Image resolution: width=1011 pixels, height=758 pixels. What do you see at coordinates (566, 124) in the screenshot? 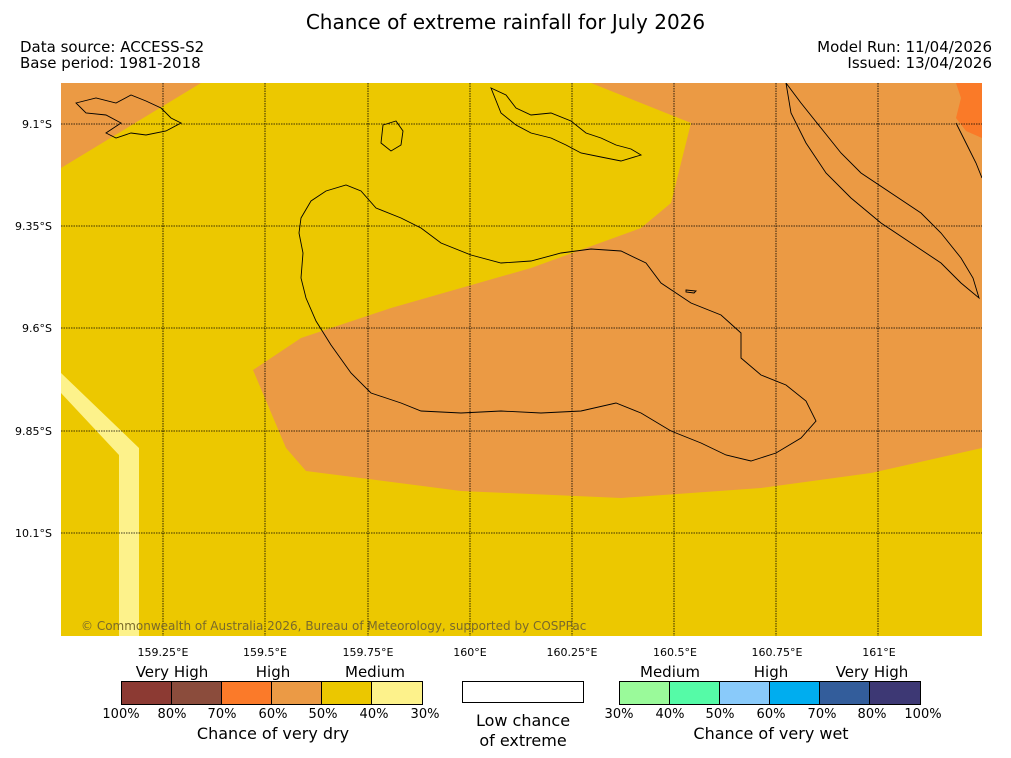
I see `florida-islands` at bounding box center [566, 124].